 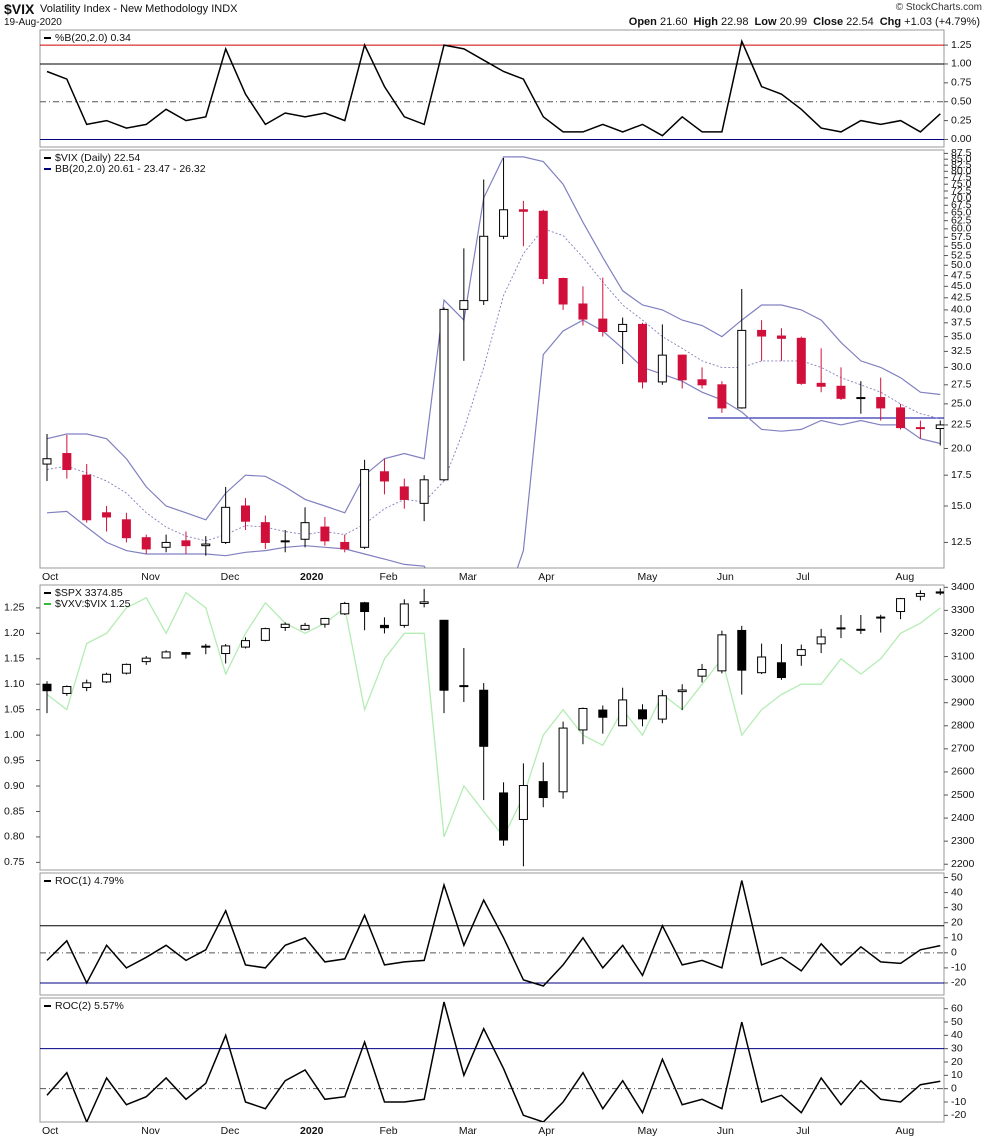 I want to click on symbol: $VIX, so click(x=19, y=9).